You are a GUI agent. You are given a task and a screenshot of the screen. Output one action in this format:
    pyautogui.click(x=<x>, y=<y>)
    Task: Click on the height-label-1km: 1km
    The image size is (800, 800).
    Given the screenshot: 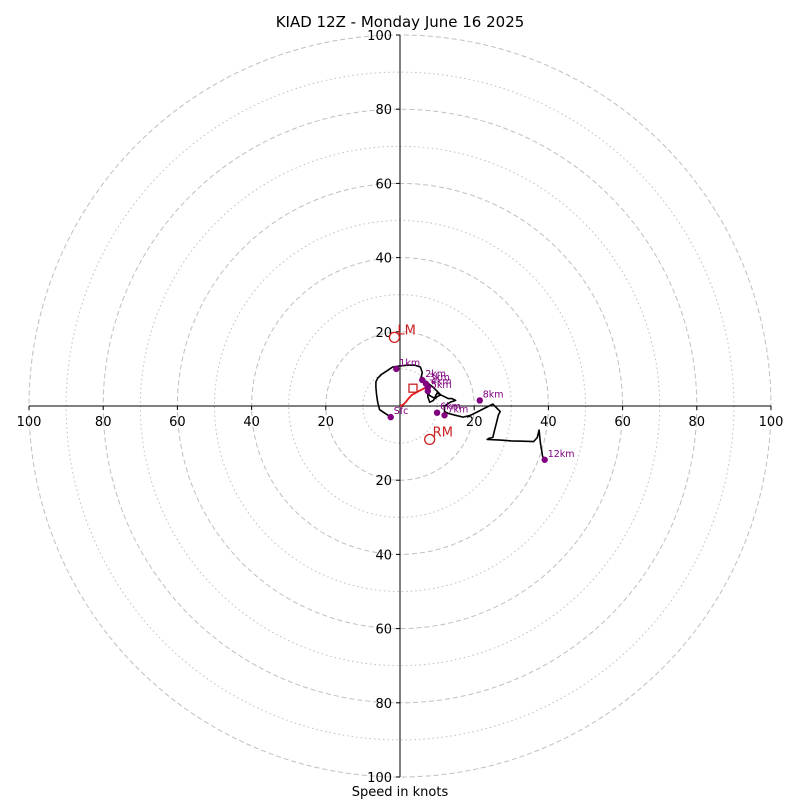 What is the action you would take?
    pyautogui.click(x=409, y=363)
    